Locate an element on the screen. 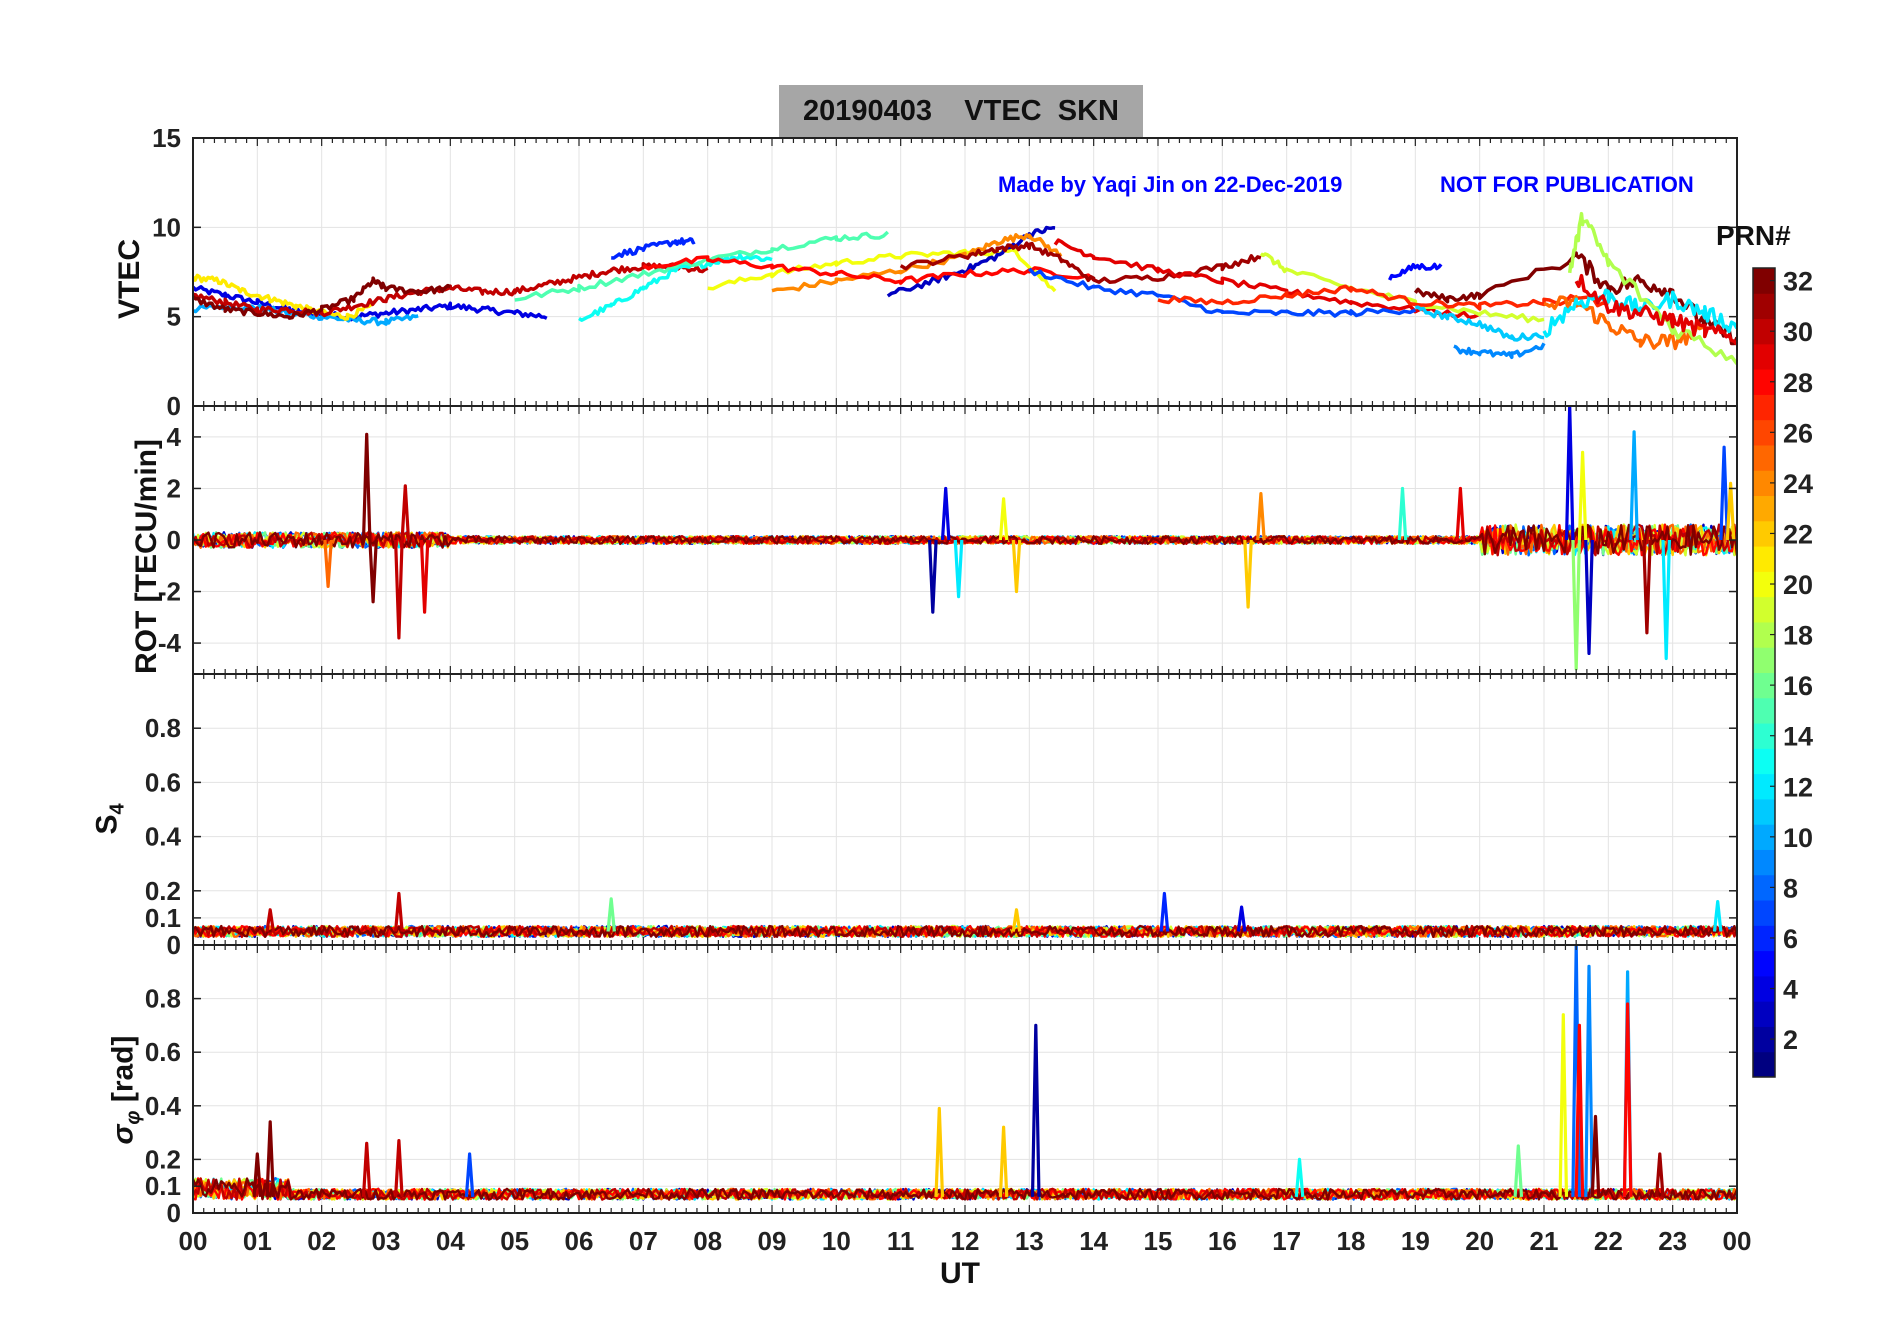 The height and width of the screenshot is (1335, 1902). credit-author: Made by Yaqi Jin on 22-Dec-2019 is located at coordinates (1170, 184).